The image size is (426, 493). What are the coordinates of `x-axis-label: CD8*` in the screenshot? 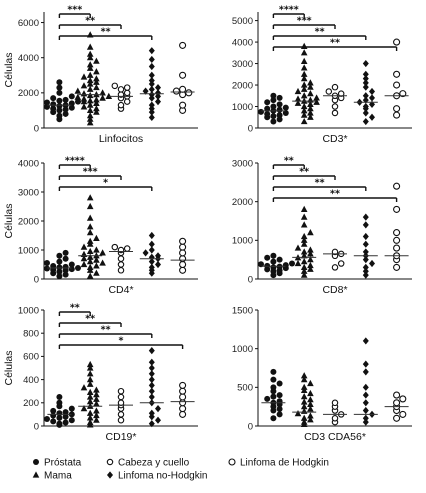 It's located at (334, 290).